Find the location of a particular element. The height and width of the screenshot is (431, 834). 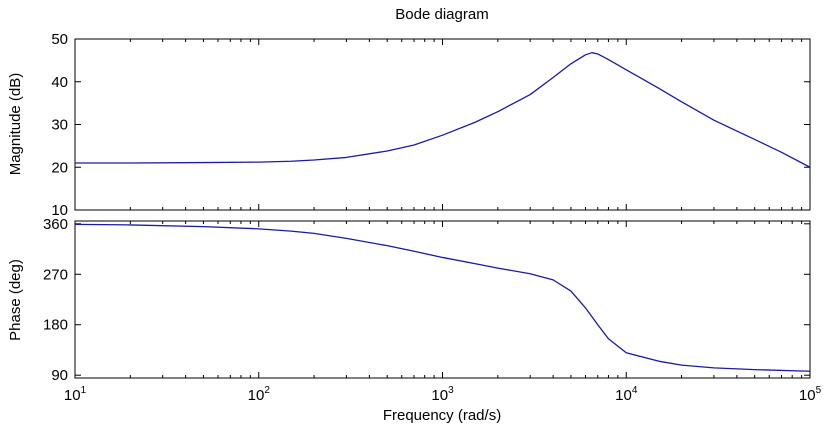

frequency-xlabel: Frequency (rad/s) is located at coordinates (442, 415).